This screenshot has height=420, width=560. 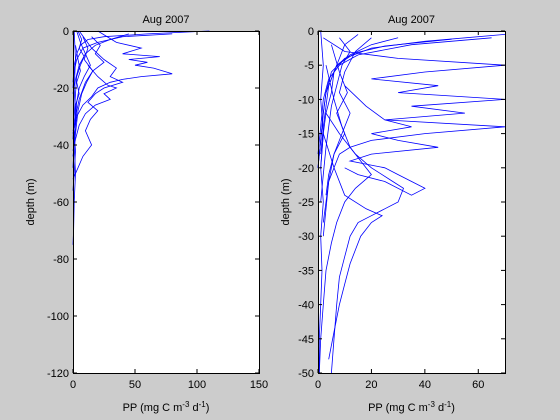 What do you see at coordinates (135, 385) in the screenshot?
I see `x-tick-label: 50` at bounding box center [135, 385].